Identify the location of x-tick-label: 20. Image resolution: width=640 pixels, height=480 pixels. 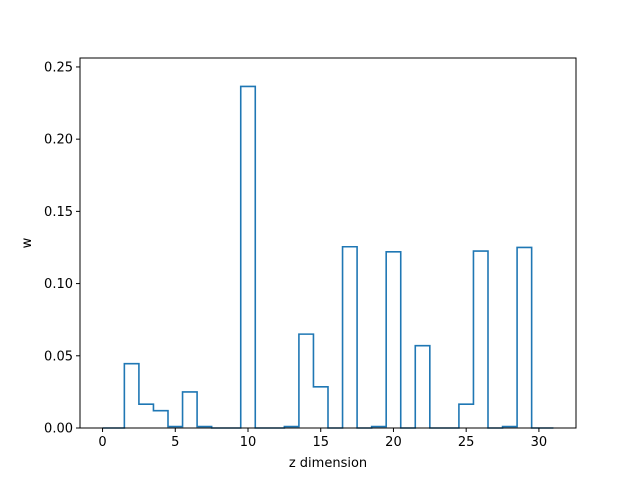
(393, 442).